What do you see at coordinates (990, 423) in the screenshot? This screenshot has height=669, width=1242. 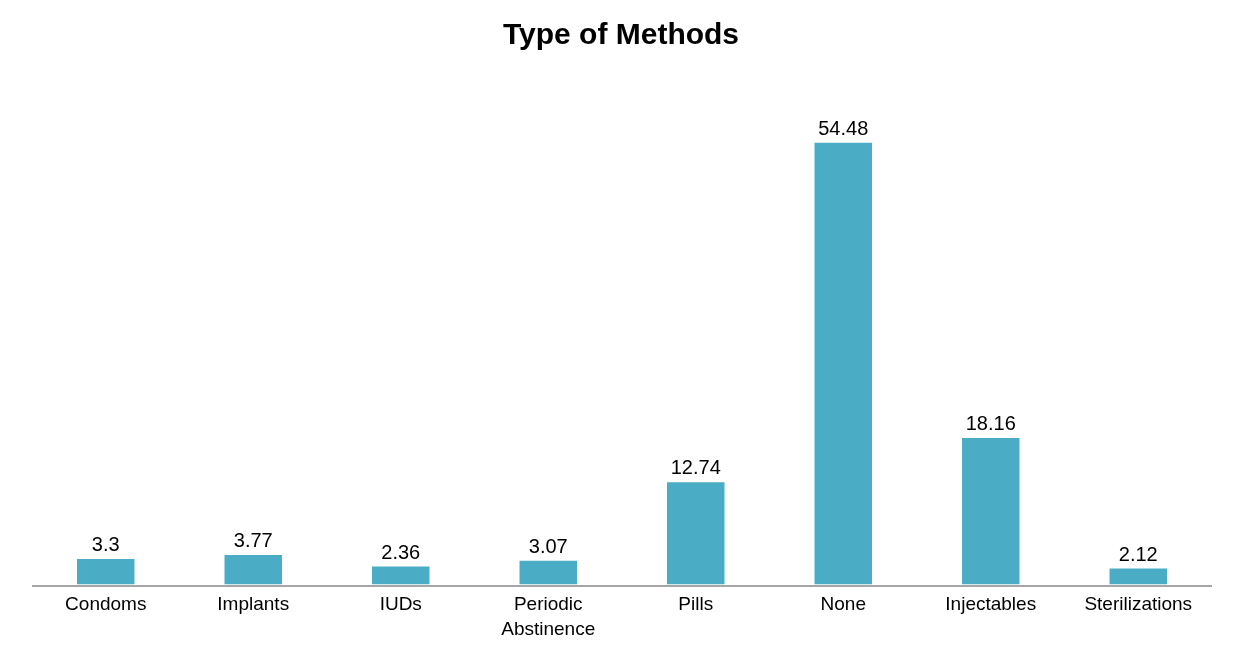 I see `data-label: 18.16` at bounding box center [990, 423].